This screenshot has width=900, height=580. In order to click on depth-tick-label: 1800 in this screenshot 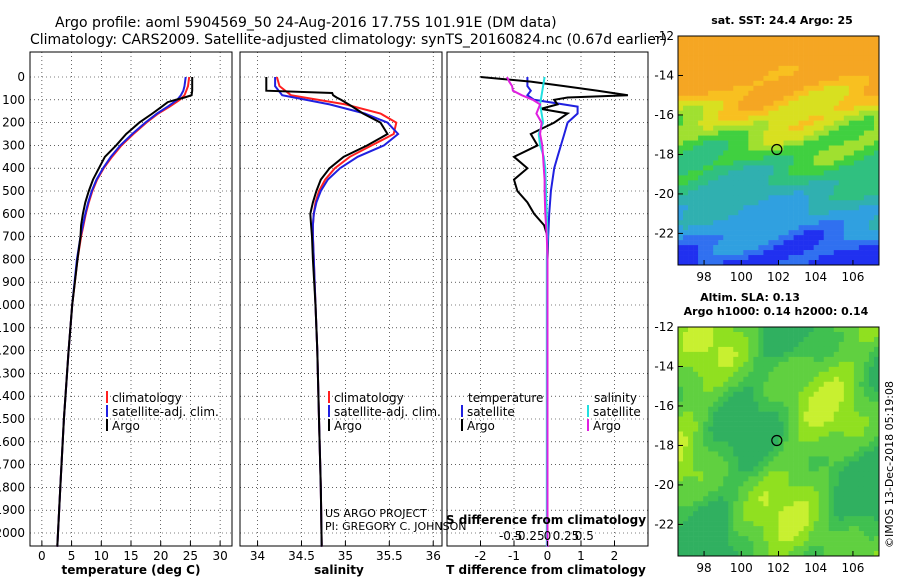, I will do `click(12, 487)`.